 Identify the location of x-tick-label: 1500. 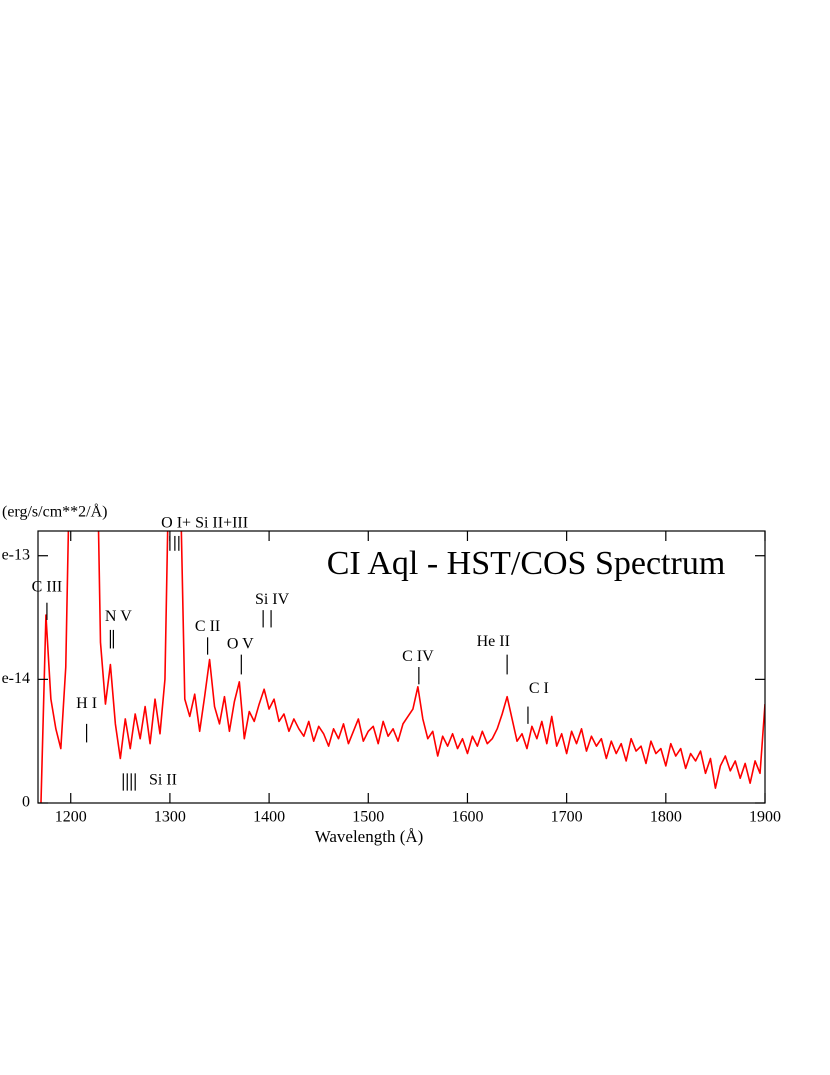
(368, 817).